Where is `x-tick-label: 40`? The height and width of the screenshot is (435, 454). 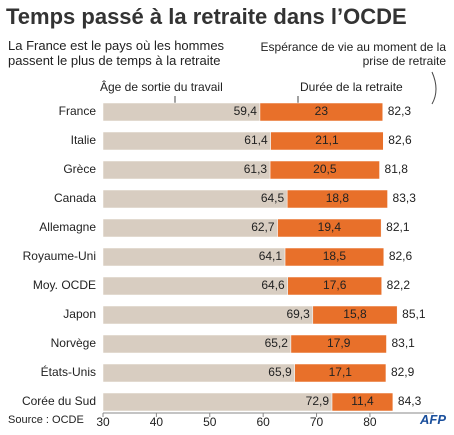 x-tick-label: 40 is located at coordinates (157, 422).